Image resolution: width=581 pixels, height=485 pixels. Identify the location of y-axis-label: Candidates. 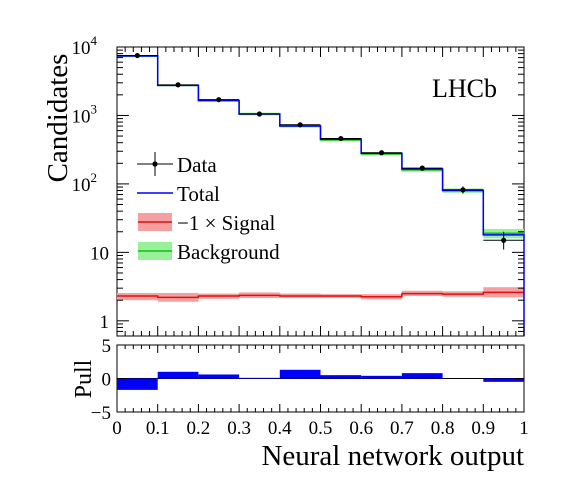
(58, 118).